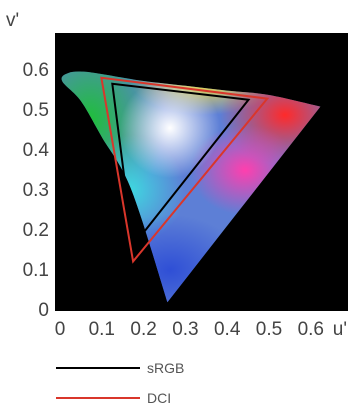 The height and width of the screenshot is (405, 353). What do you see at coordinates (311, 329) in the screenshot?
I see `x-tick-label: 0.6` at bounding box center [311, 329].